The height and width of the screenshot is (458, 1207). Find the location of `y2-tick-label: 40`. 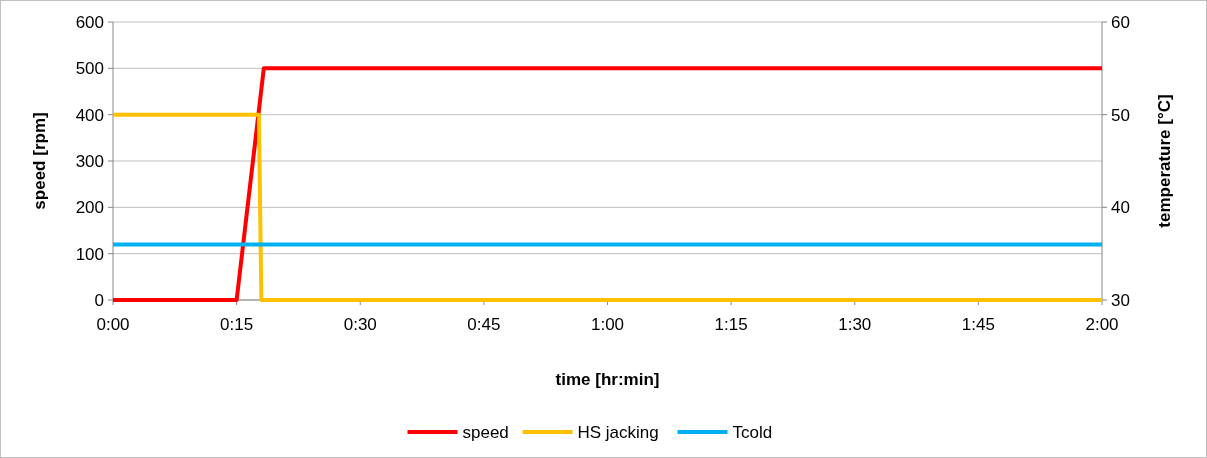

y2-tick-label: 40 is located at coordinates (1120, 208).